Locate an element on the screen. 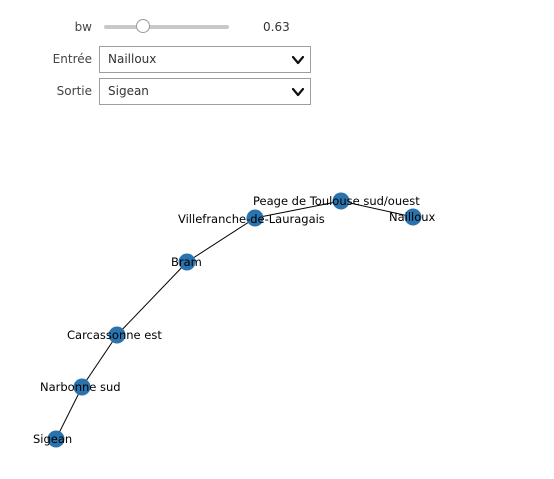 The image size is (554, 479). graph-node-nailloux is located at coordinates (413, 217).